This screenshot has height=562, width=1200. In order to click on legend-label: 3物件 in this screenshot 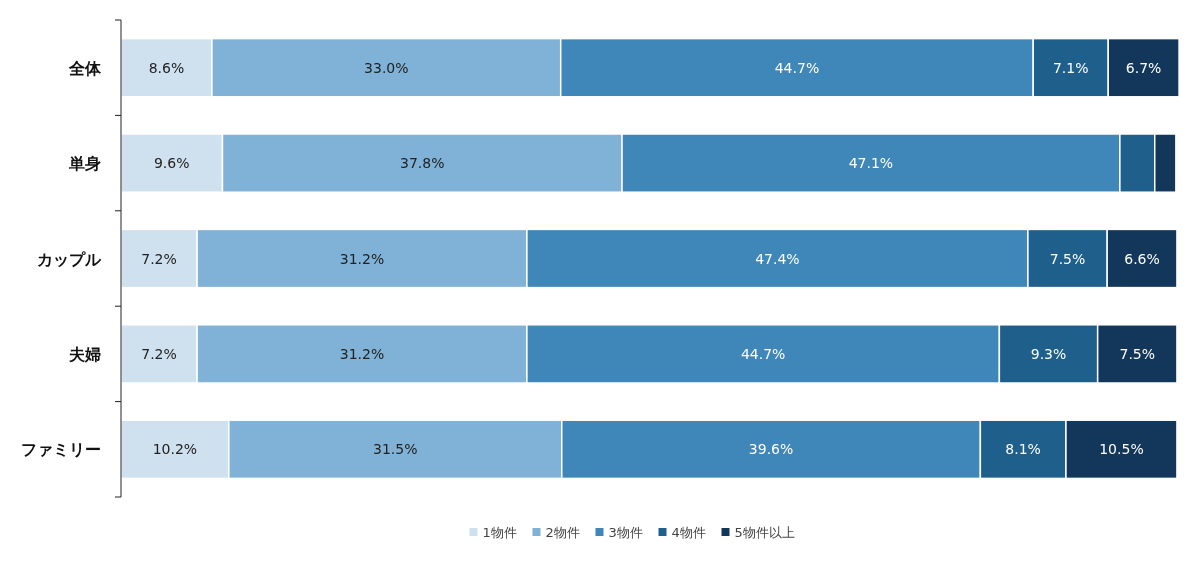, I will do `click(625, 532)`.